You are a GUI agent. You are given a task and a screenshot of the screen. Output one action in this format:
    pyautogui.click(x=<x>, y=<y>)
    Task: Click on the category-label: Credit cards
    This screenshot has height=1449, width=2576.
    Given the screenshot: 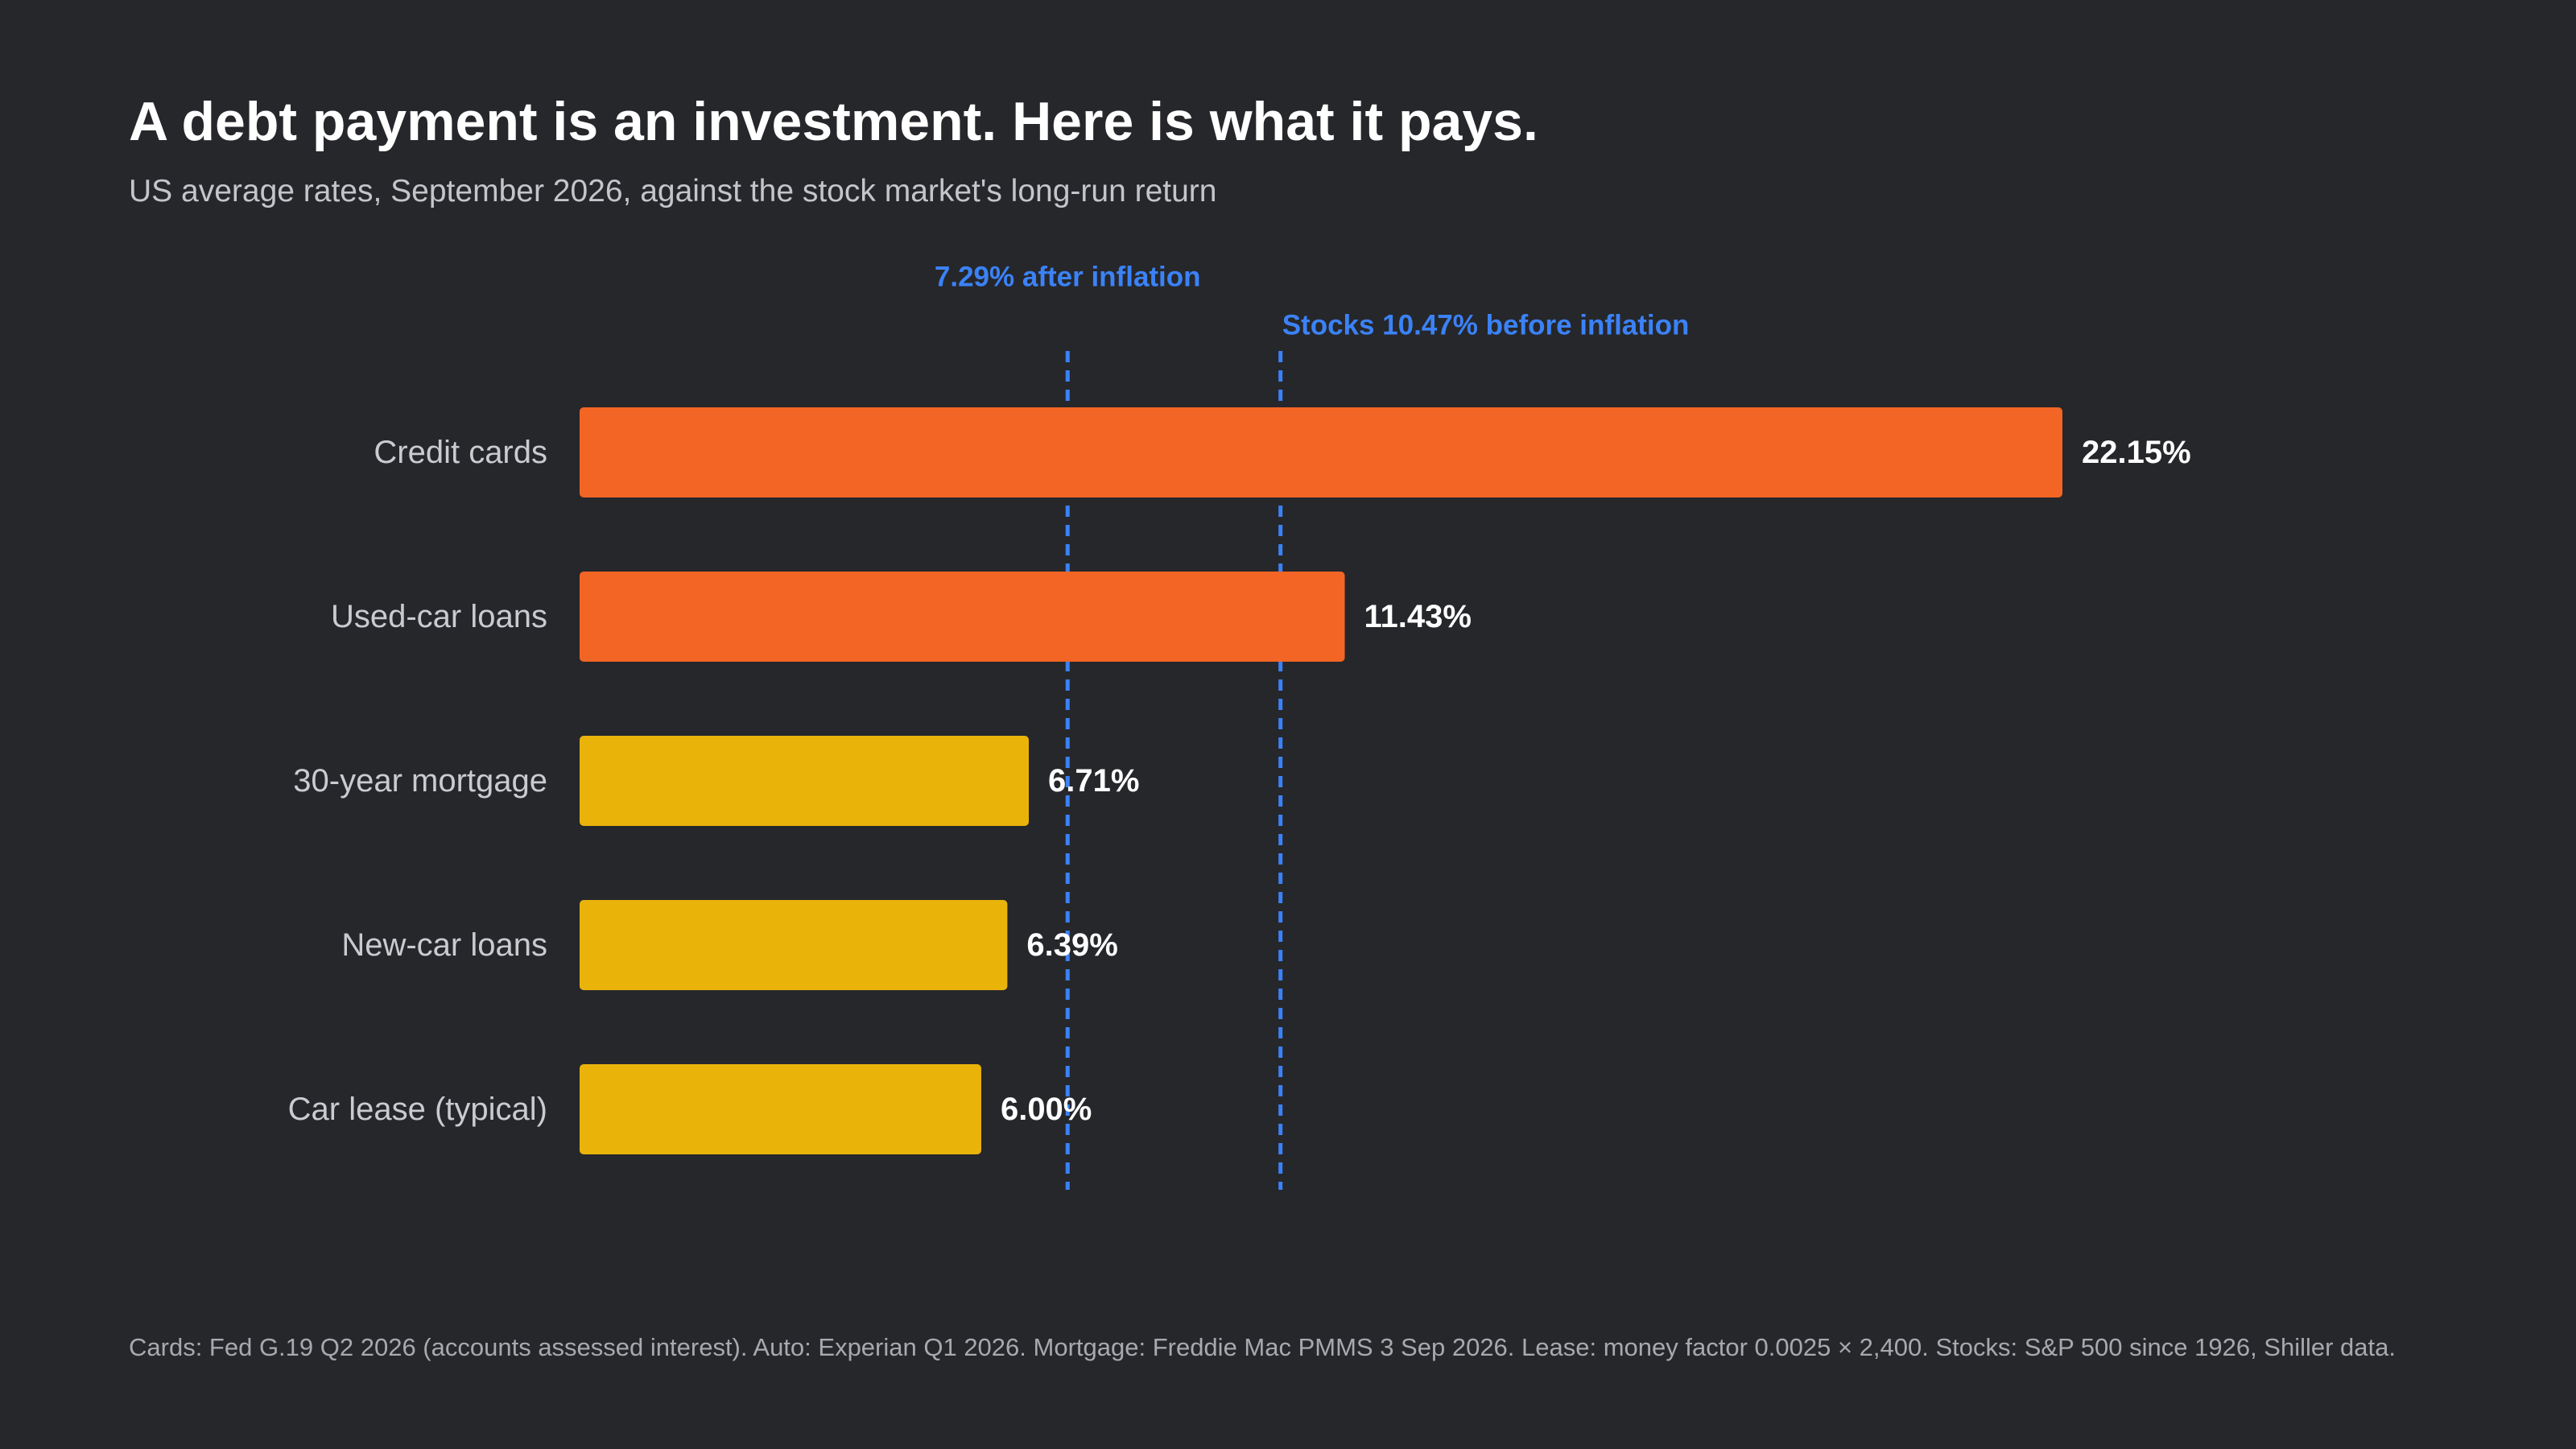 What is the action you would take?
    pyautogui.click(x=460, y=452)
    